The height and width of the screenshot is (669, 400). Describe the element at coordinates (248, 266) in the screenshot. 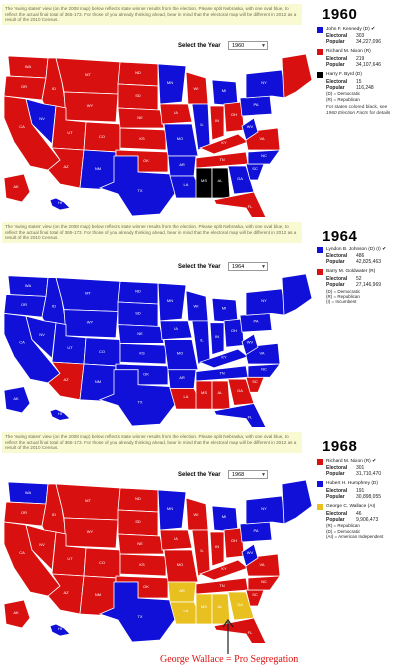

I see `year-select: 1964 ▼` at that location.